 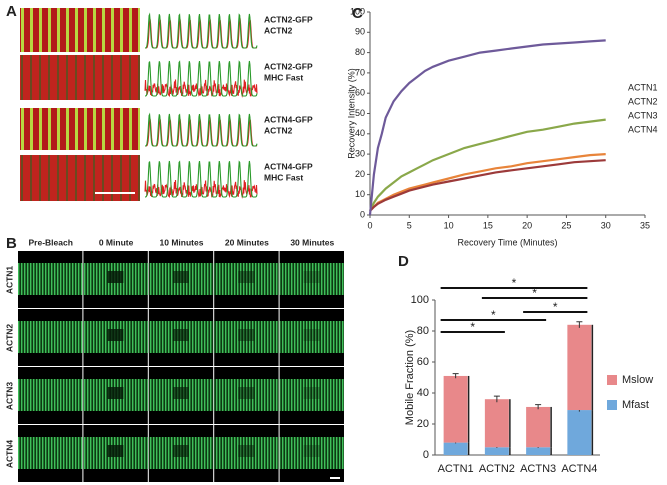 I want to click on row-label: ACTN3, so click(x=9, y=396).